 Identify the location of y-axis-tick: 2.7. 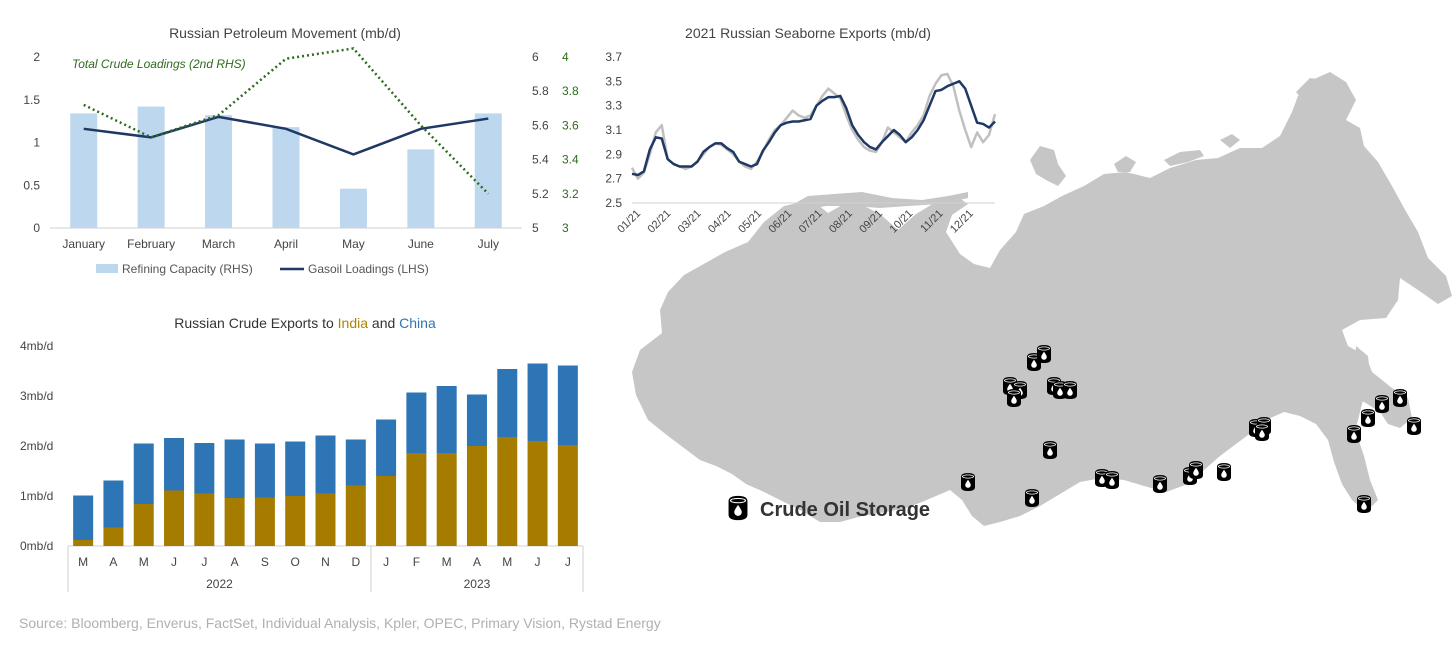
(613, 179).